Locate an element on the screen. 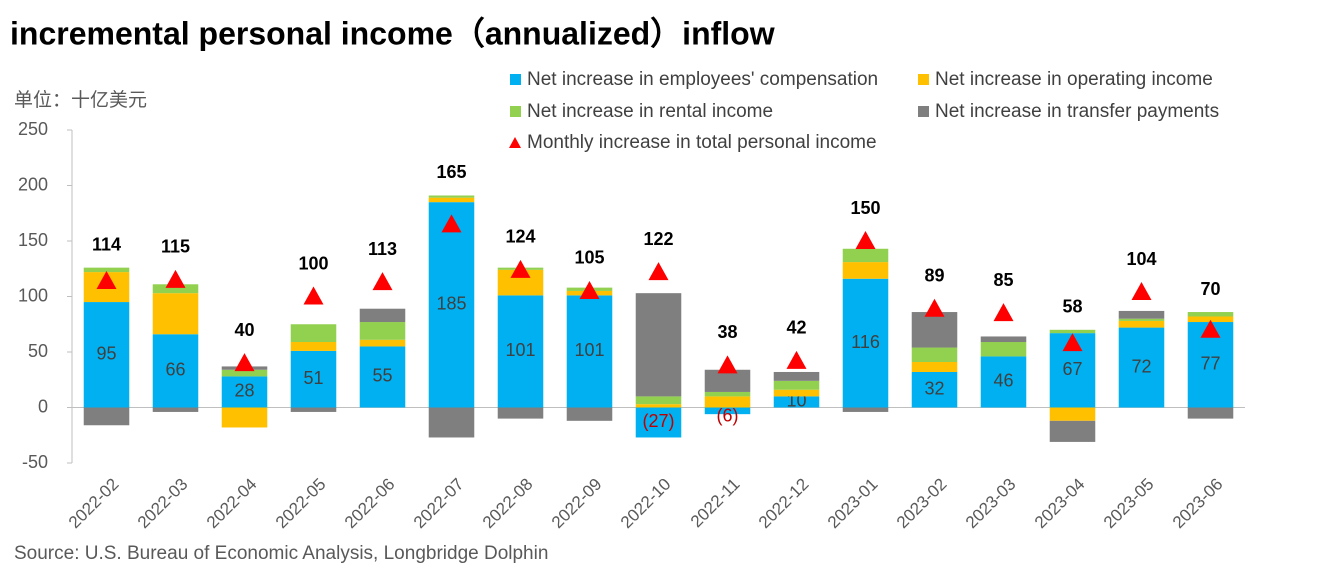 The height and width of the screenshot is (580, 1318). y-tick-label: 0 is located at coordinates (43, 406).